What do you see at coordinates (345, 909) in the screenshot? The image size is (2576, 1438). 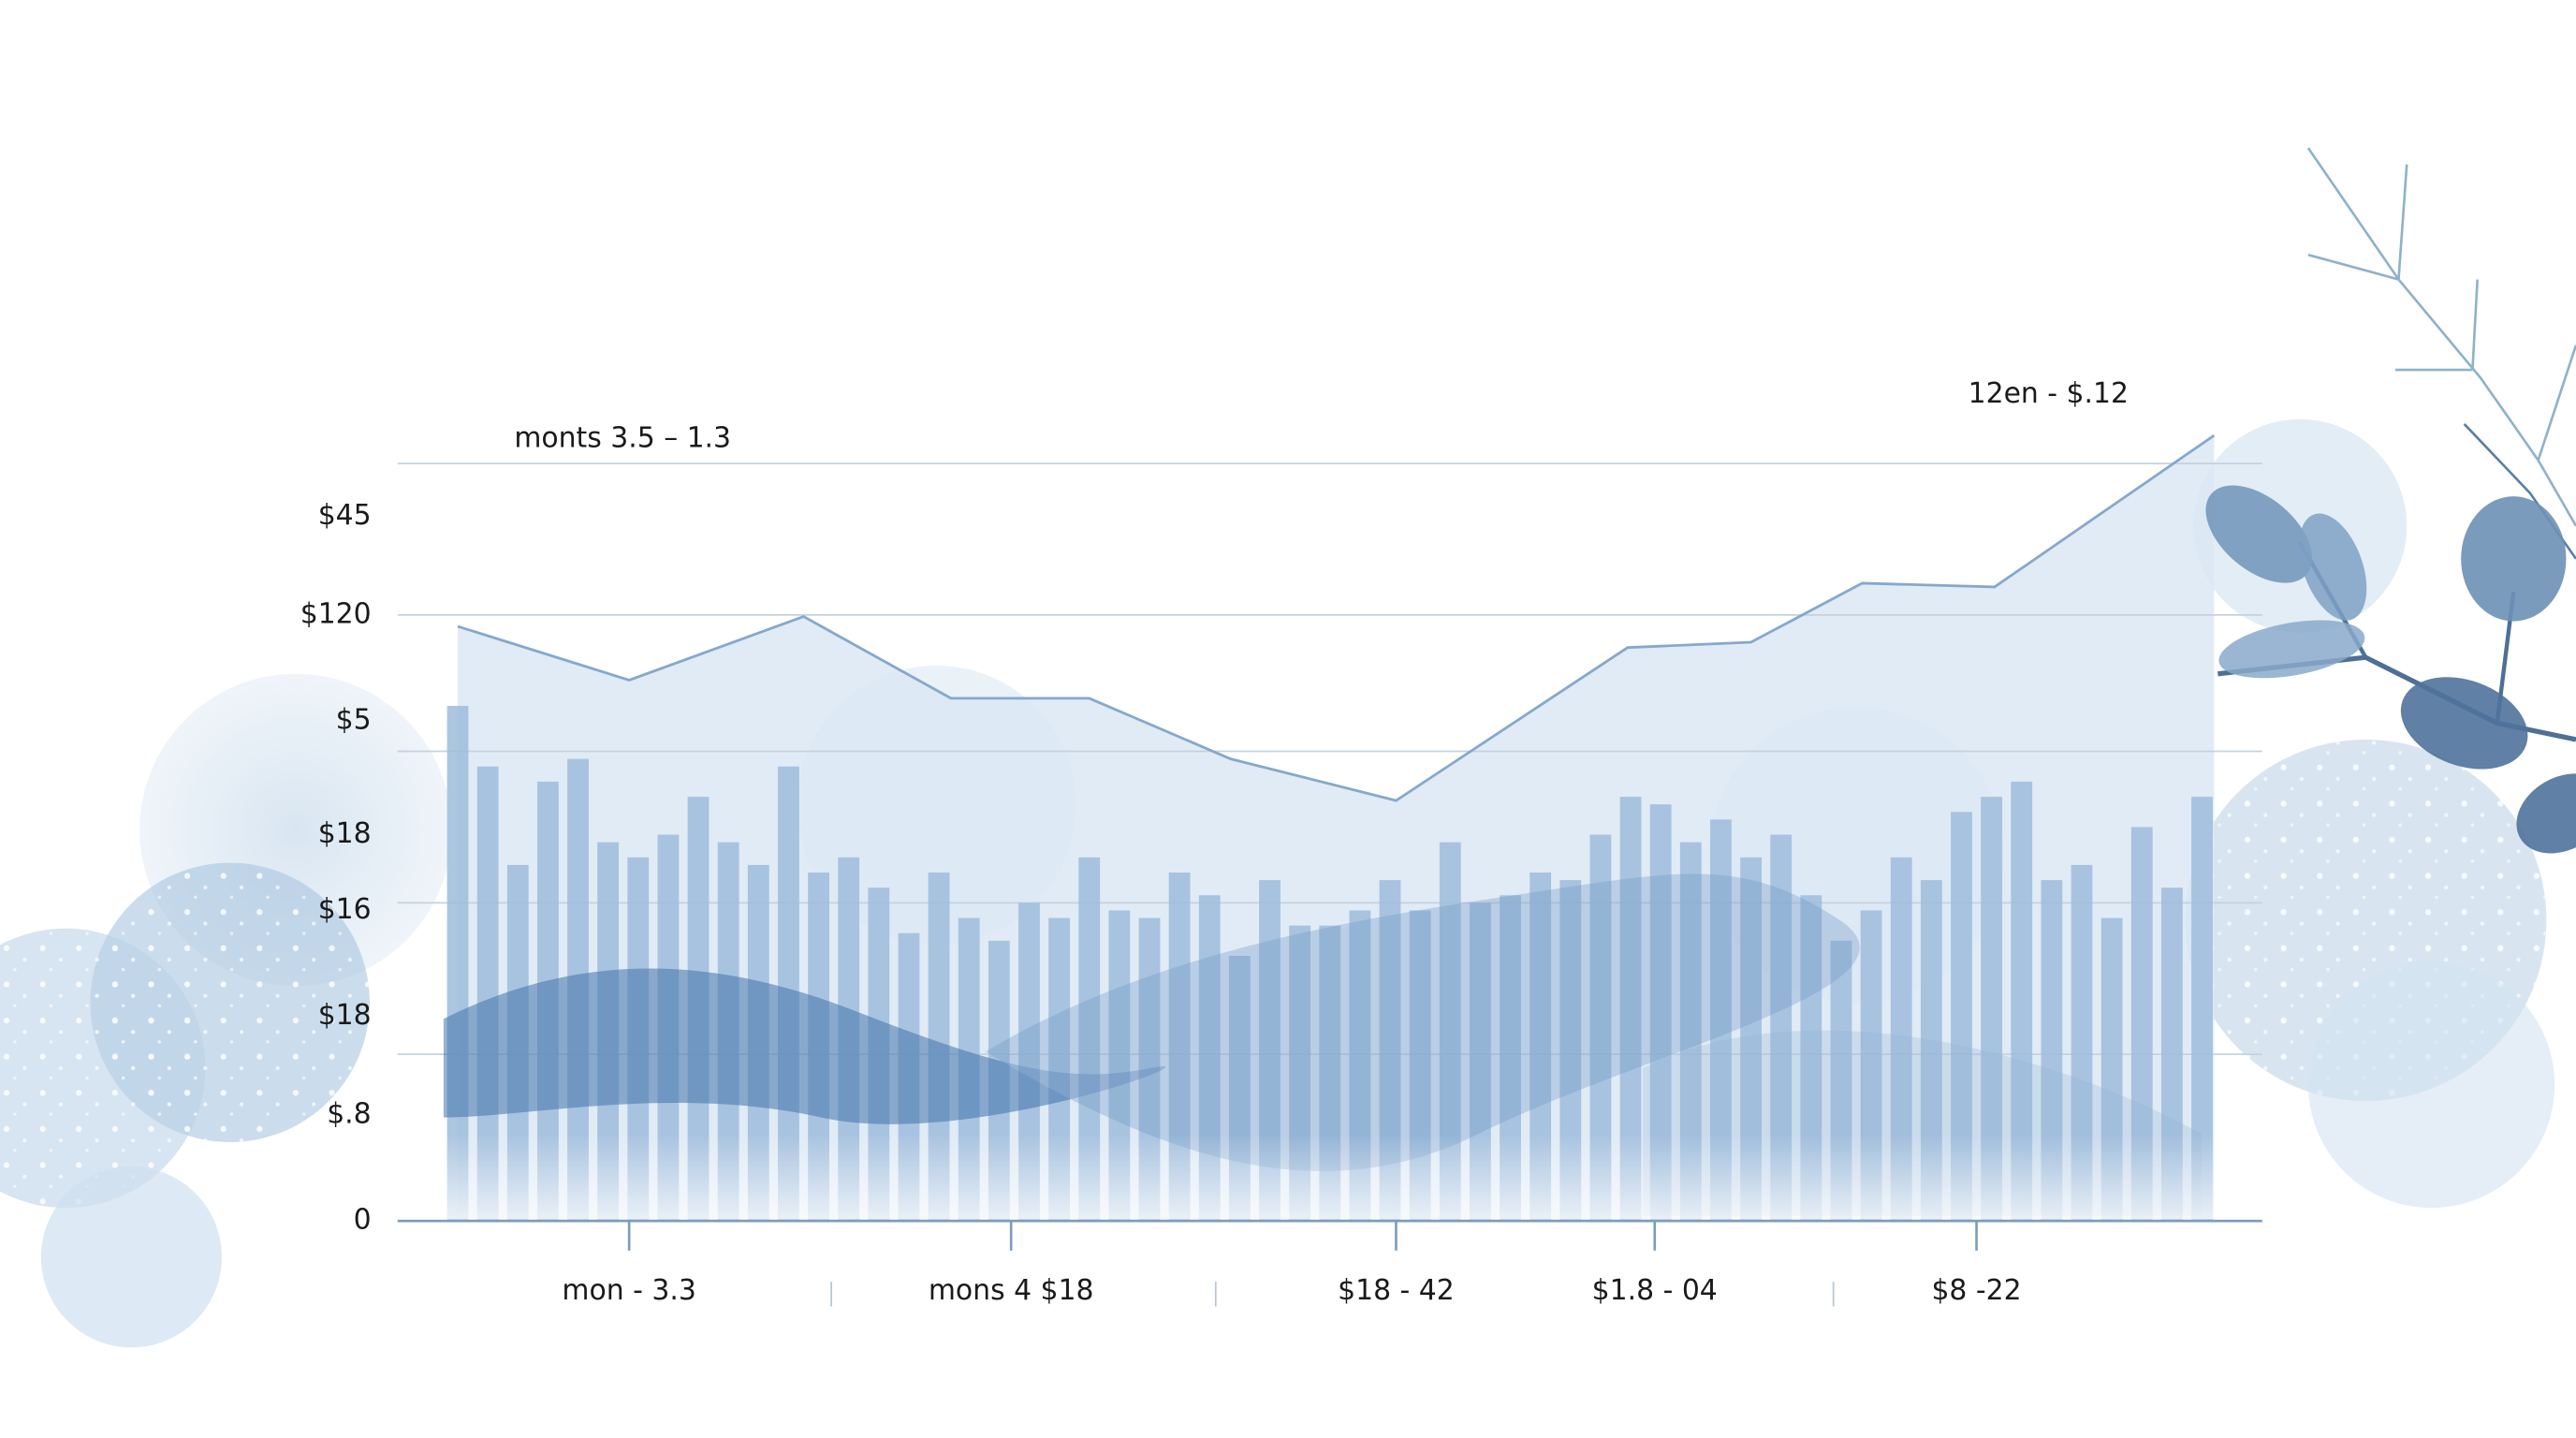 I see `y-tick-label: $16` at bounding box center [345, 909].